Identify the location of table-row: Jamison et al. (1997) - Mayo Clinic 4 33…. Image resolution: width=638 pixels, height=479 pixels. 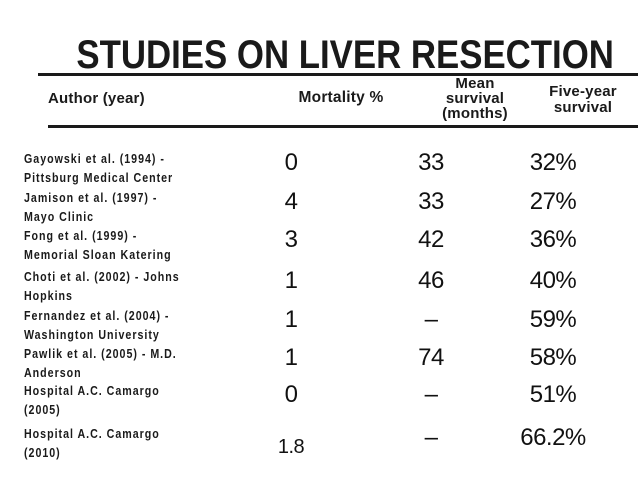
(319, 208).